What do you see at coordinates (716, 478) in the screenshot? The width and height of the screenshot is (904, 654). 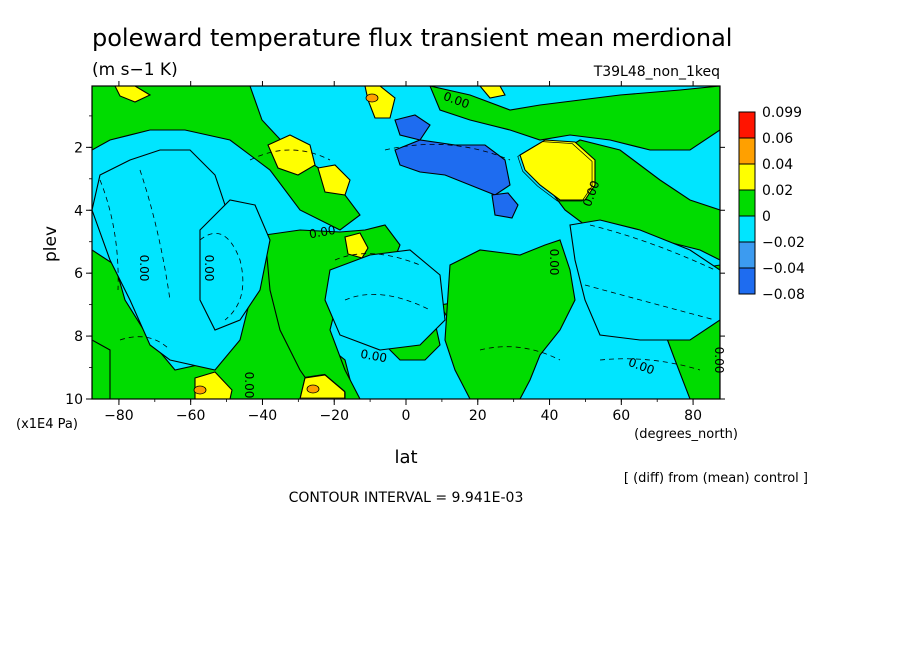 I see `comparison-note: [ (diff) from (mean) control ]` at bounding box center [716, 478].